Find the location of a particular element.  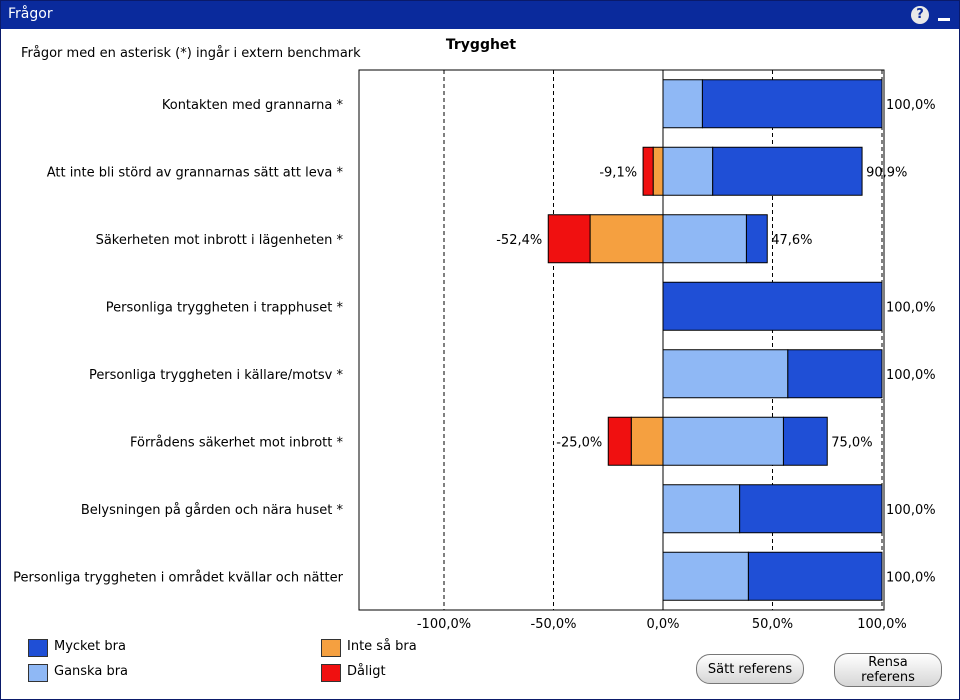

legend-label: Inte så bra is located at coordinates (382, 646).